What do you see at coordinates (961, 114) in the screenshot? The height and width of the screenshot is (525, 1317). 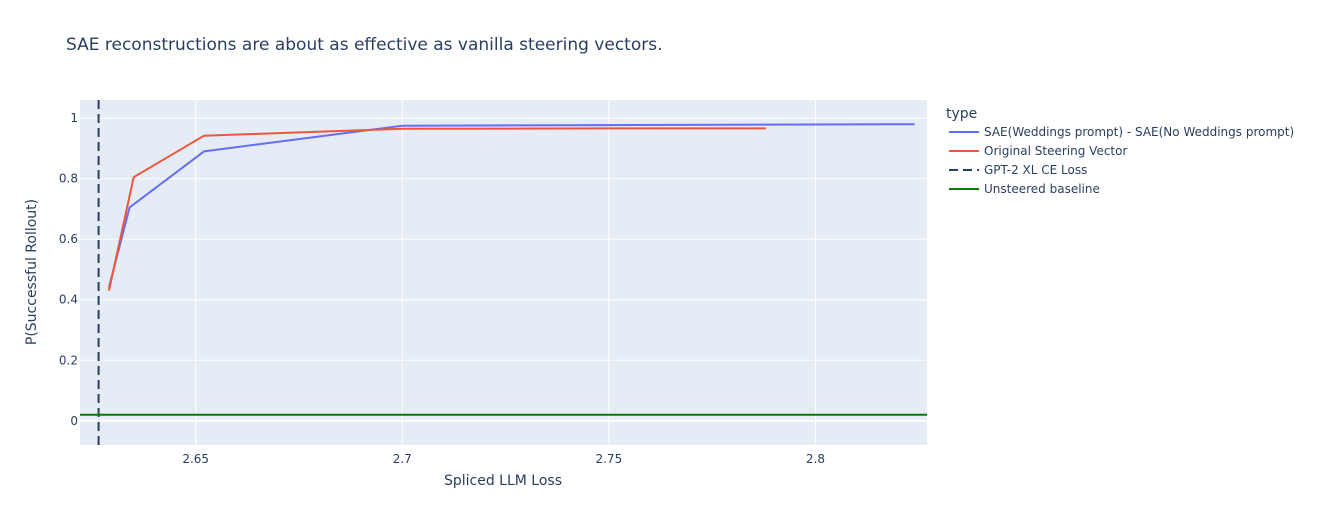 I see `legend-title: type` at bounding box center [961, 114].